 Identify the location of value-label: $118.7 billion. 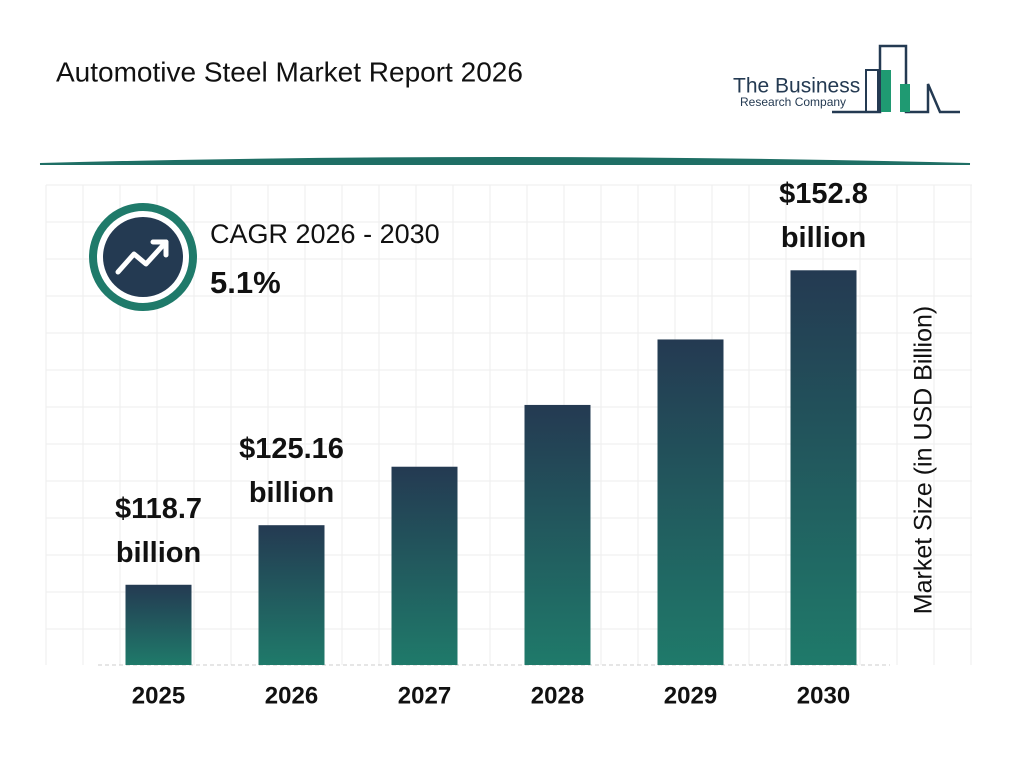
(158, 530).